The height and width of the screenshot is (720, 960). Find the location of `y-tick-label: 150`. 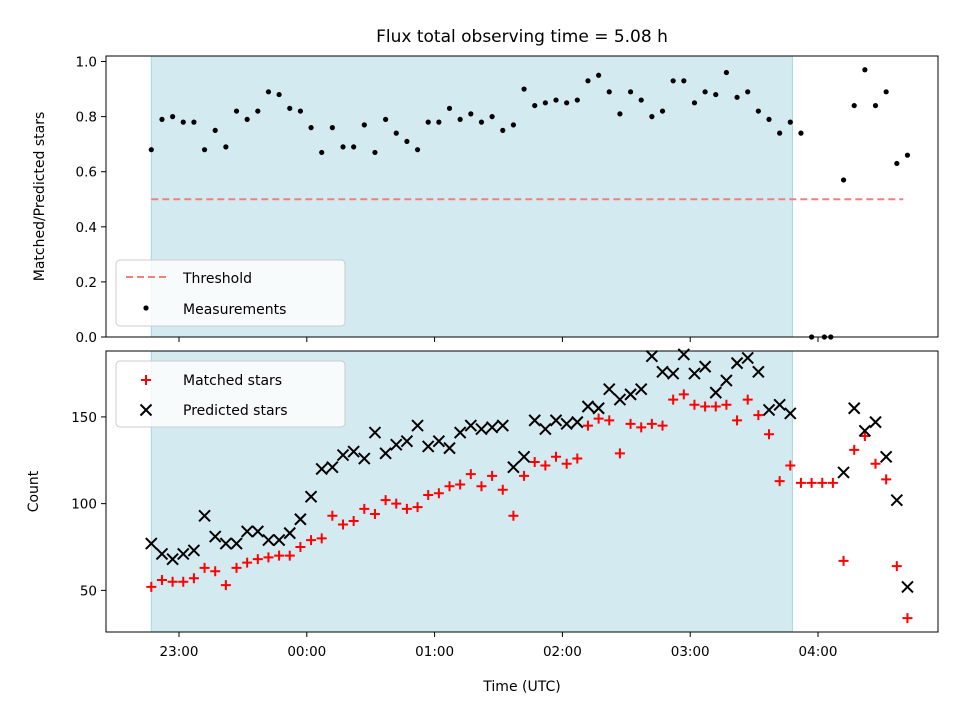

y-tick-label: 150 is located at coordinates (84, 418).